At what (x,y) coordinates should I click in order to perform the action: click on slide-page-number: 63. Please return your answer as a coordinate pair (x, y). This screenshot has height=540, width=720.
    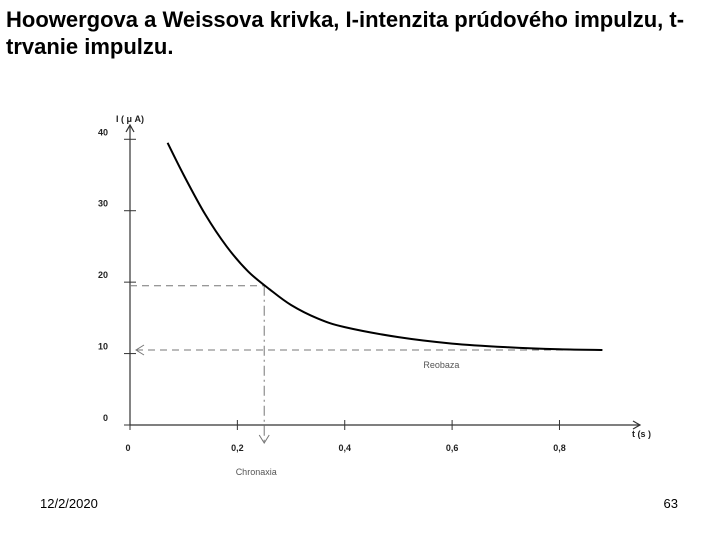
    Looking at the image, I should click on (670, 503).